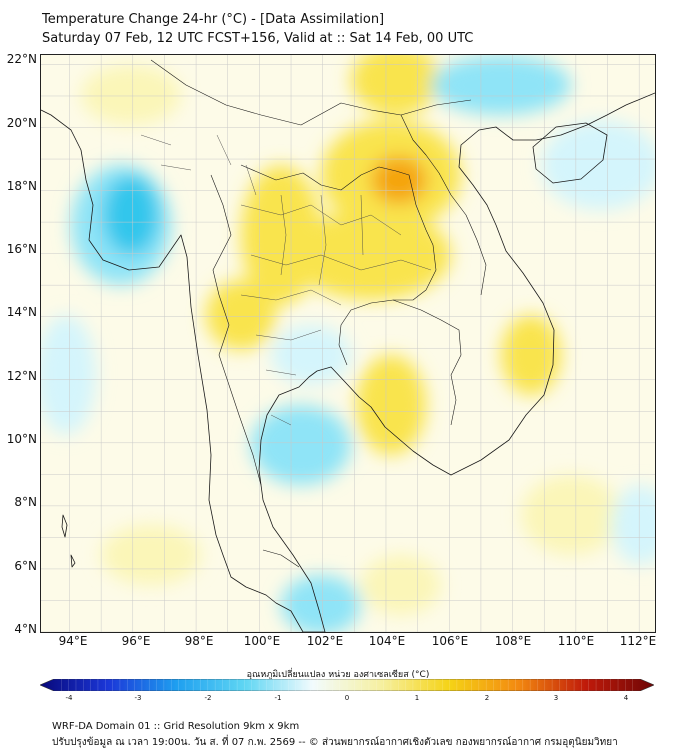 The width and height of the screenshot is (676, 756). Describe the element at coordinates (262, 641) in the screenshot. I see `lon-label-100e: 100°E` at that location.